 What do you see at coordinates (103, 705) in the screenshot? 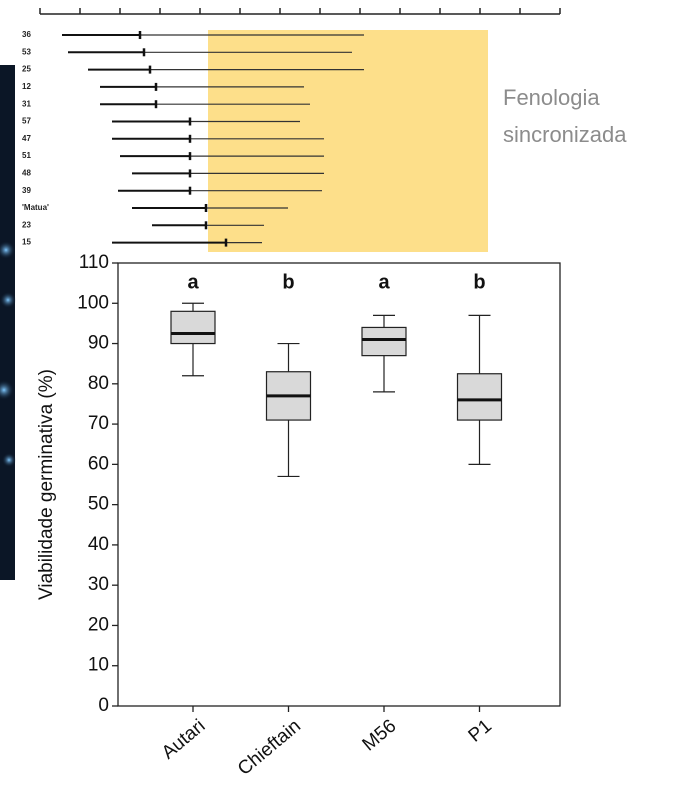
I see `y-tick-label: 0` at bounding box center [103, 705].